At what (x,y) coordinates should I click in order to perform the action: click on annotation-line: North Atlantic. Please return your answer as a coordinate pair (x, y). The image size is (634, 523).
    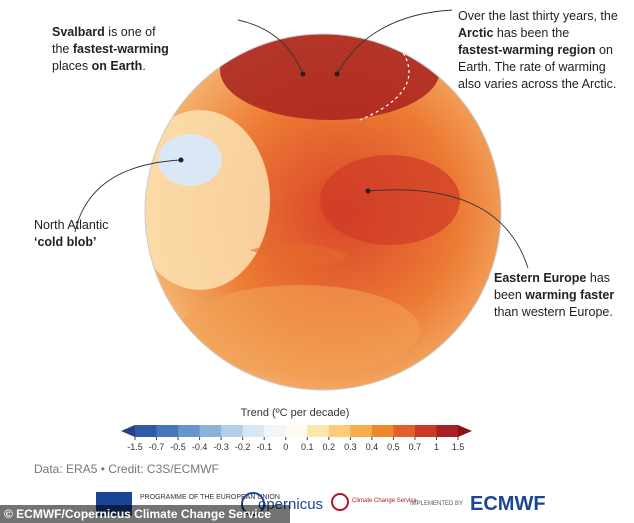
    Looking at the image, I should click on (71, 225).